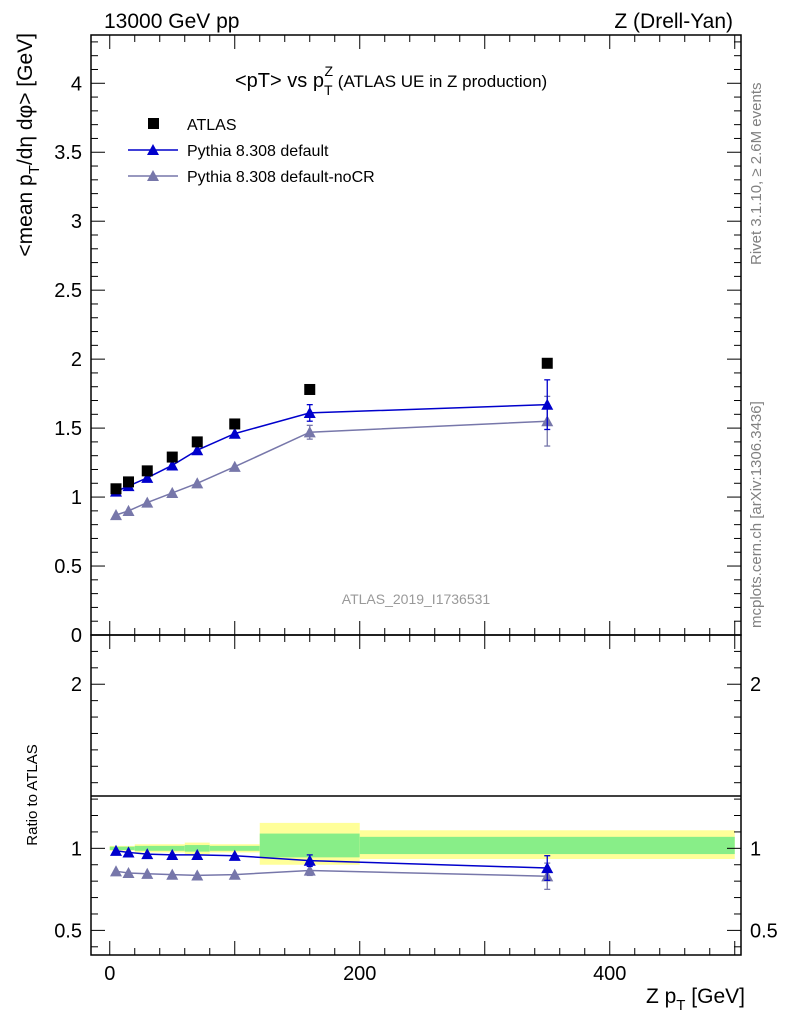  What do you see at coordinates (764, 931) in the screenshot?
I see `ratio-y-tick-label-right: 0.5` at bounding box center [764, 931].